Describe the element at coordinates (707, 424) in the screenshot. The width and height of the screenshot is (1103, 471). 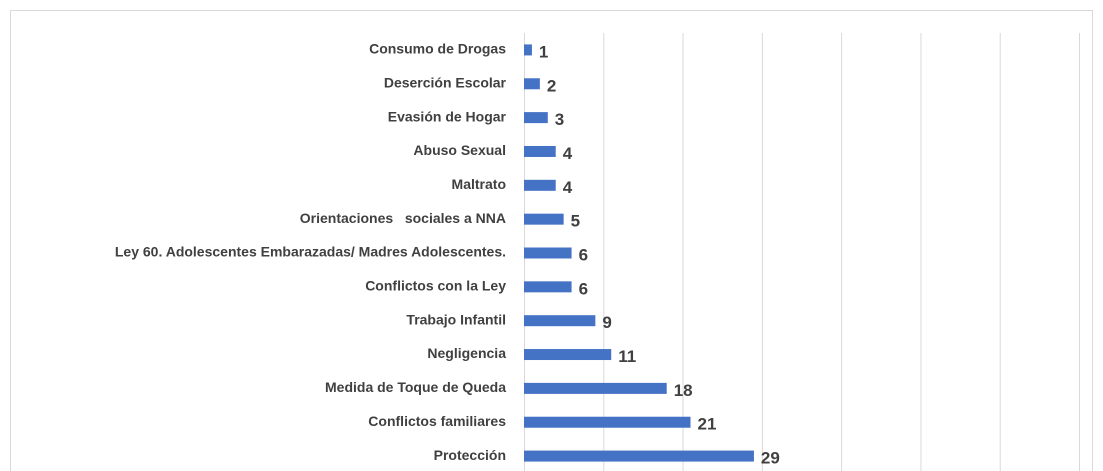
I see `data-label: 21` at that location.